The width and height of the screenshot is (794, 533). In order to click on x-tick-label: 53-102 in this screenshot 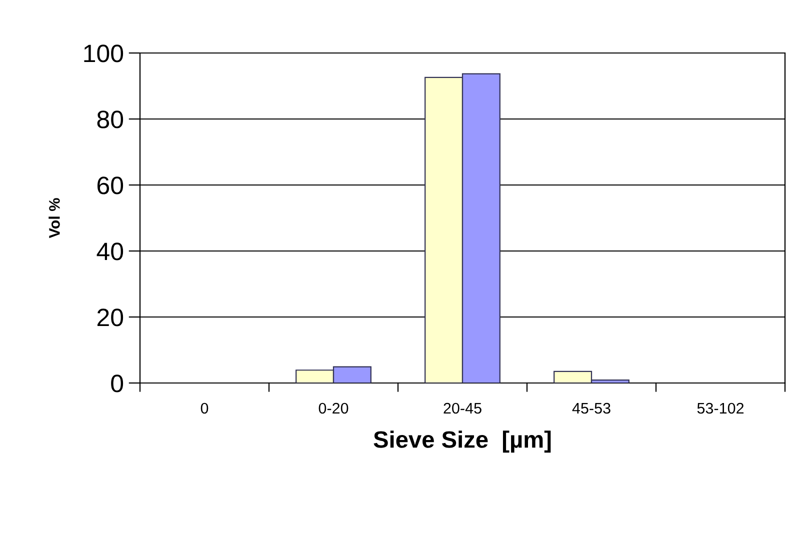, I will do `click(720, 408)`.